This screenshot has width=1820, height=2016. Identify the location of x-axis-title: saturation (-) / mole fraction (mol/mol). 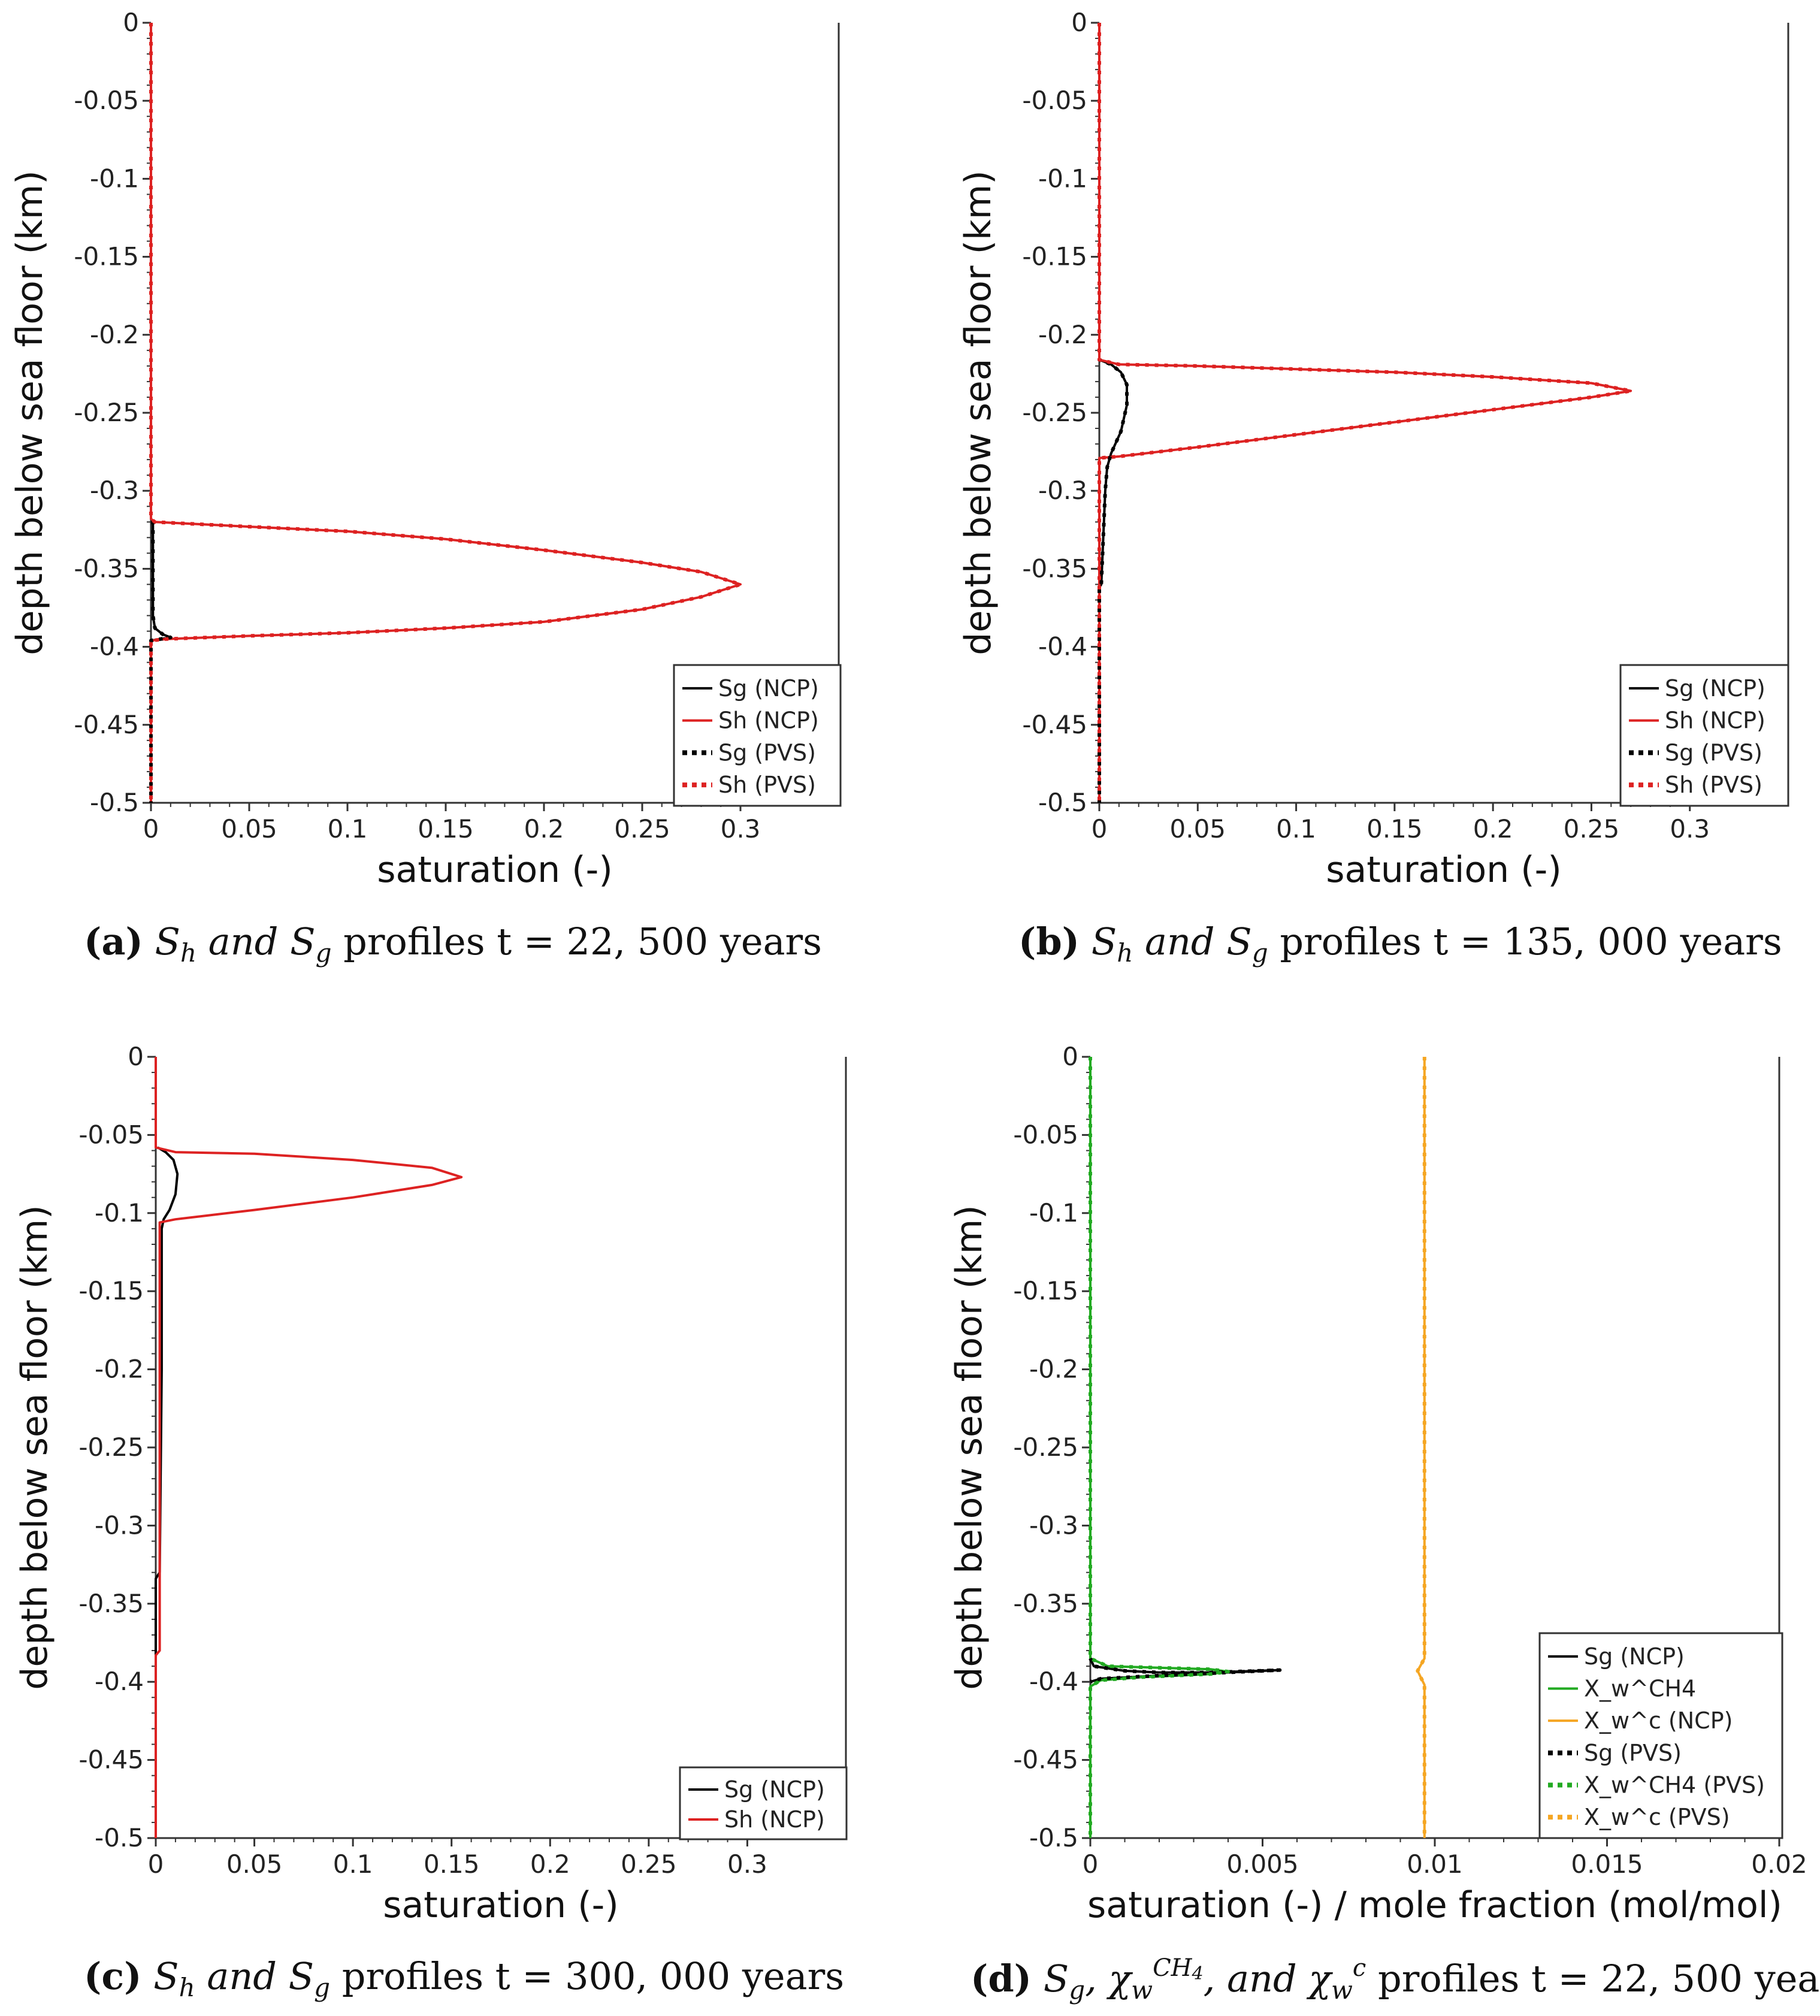
(1434, 1905).